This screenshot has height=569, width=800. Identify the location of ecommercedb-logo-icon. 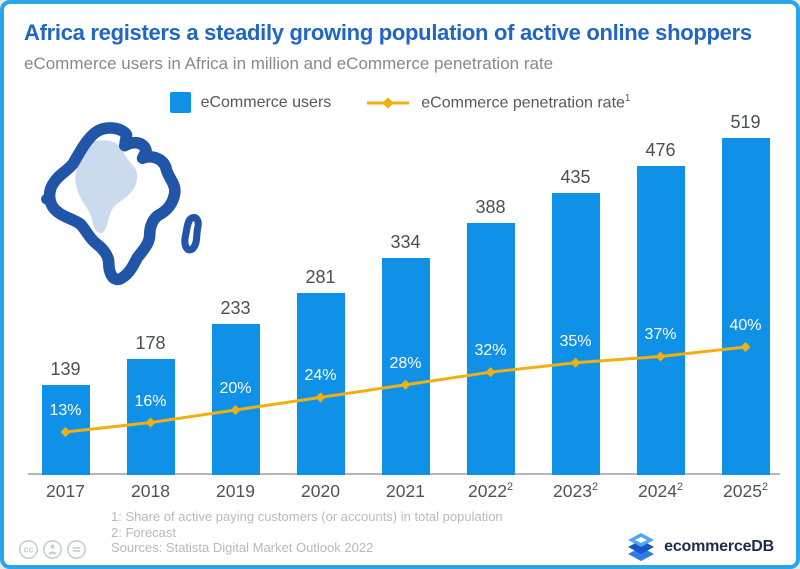
(641, 547).